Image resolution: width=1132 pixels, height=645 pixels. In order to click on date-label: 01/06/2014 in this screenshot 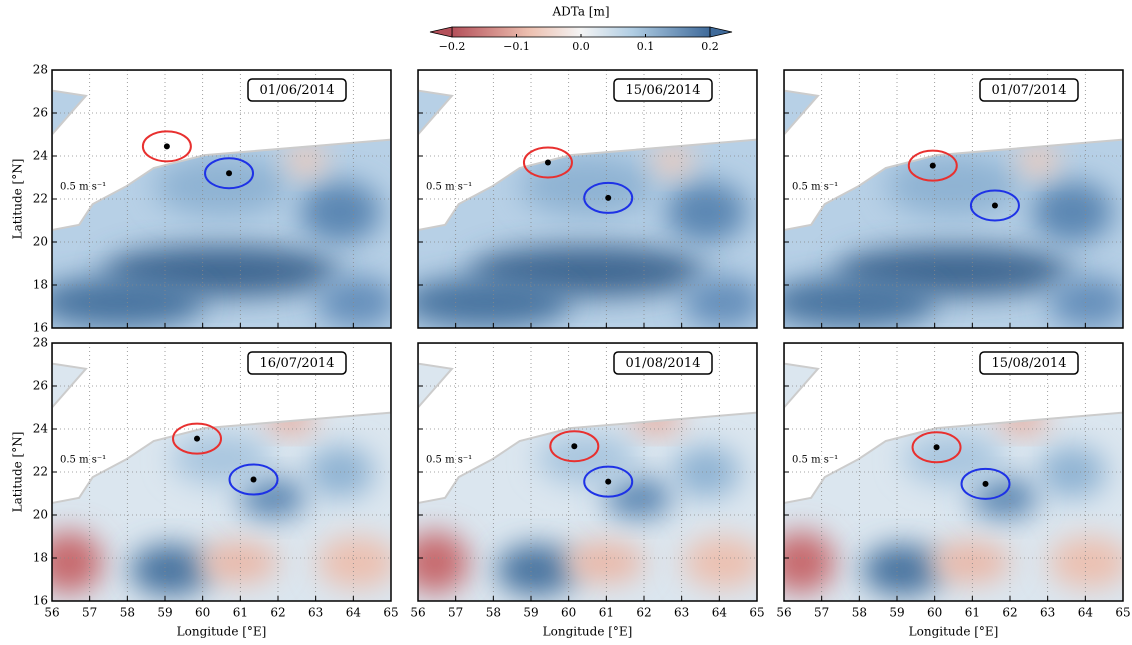, I will do `click(297, 90)`.